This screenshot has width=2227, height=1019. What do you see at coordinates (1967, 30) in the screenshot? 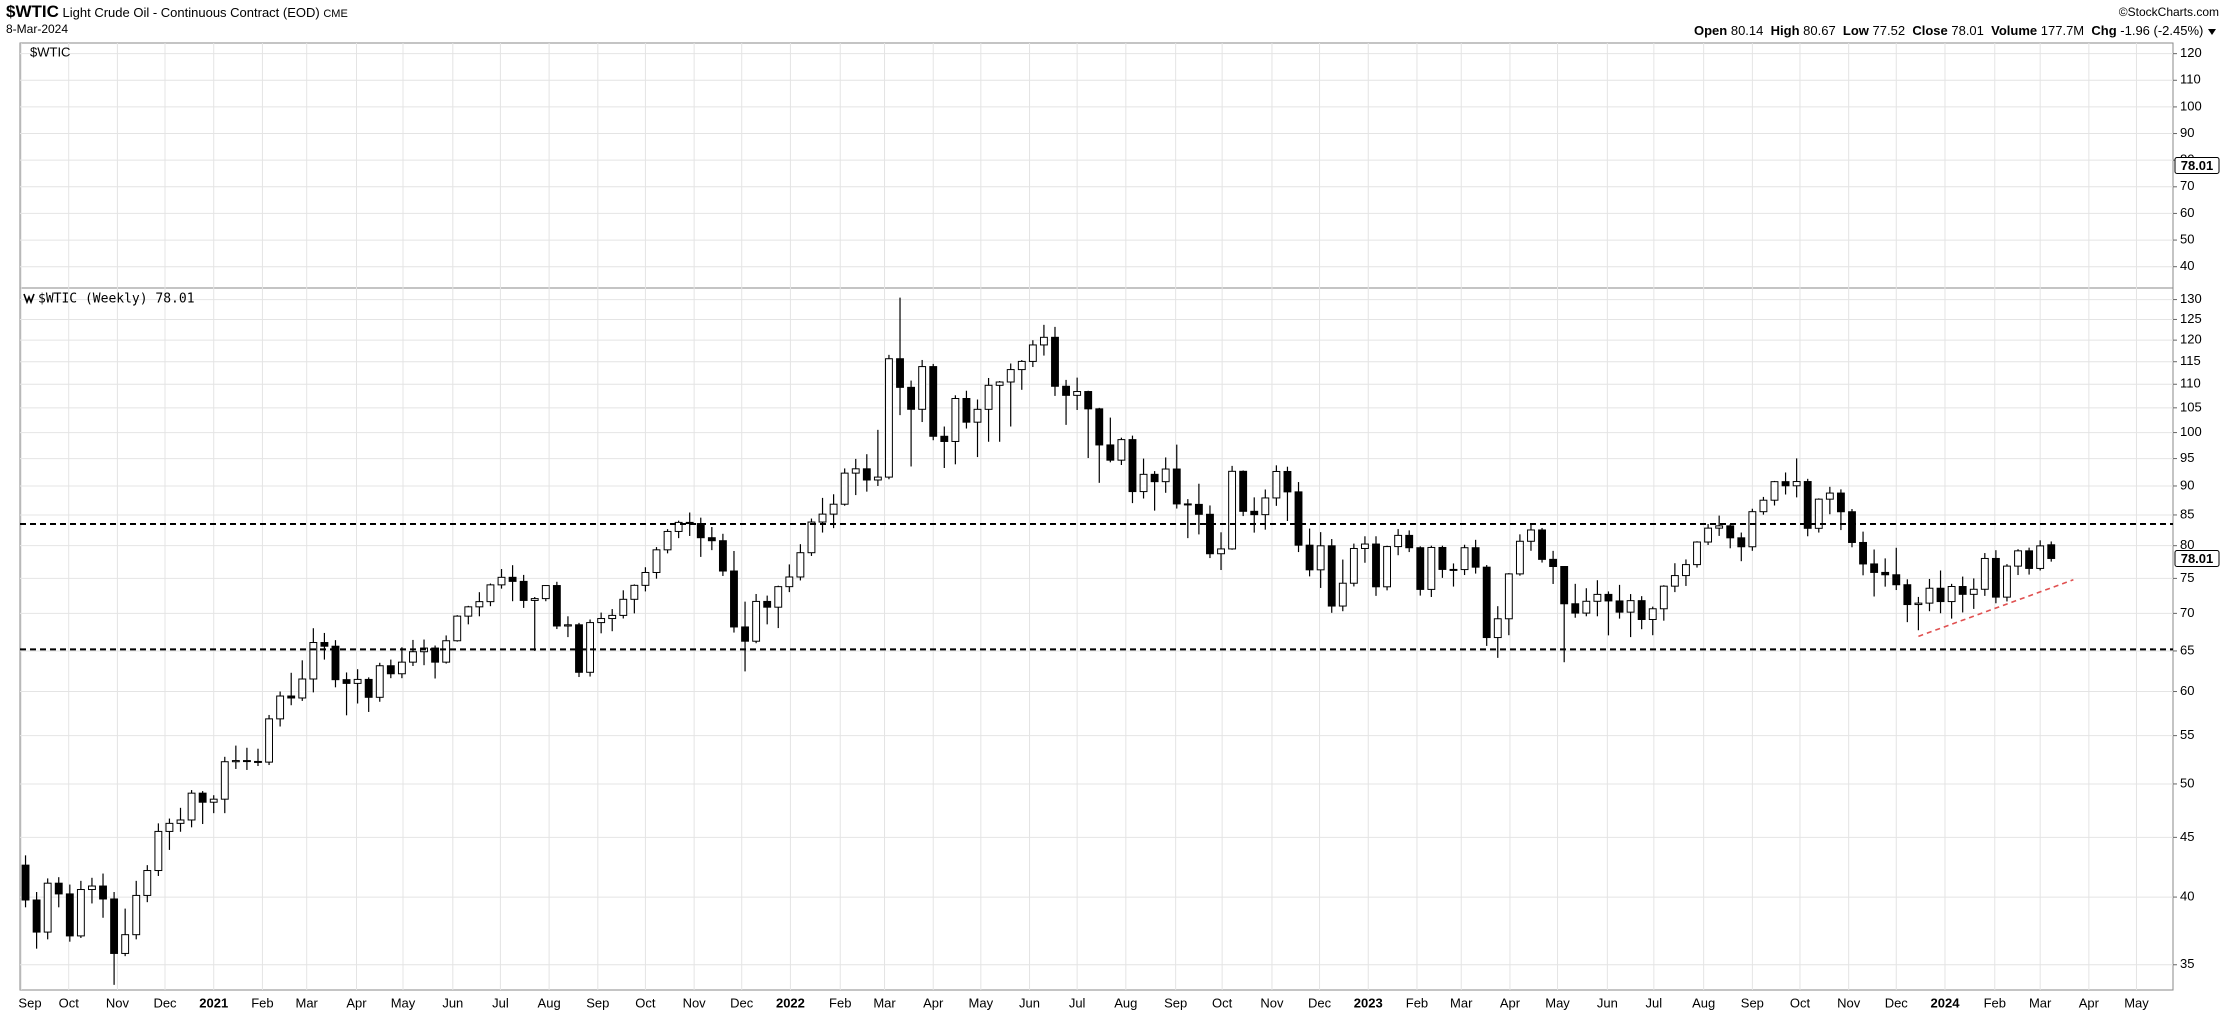
I see `stat-value: 78.01` at bounding box center [1967, 30].